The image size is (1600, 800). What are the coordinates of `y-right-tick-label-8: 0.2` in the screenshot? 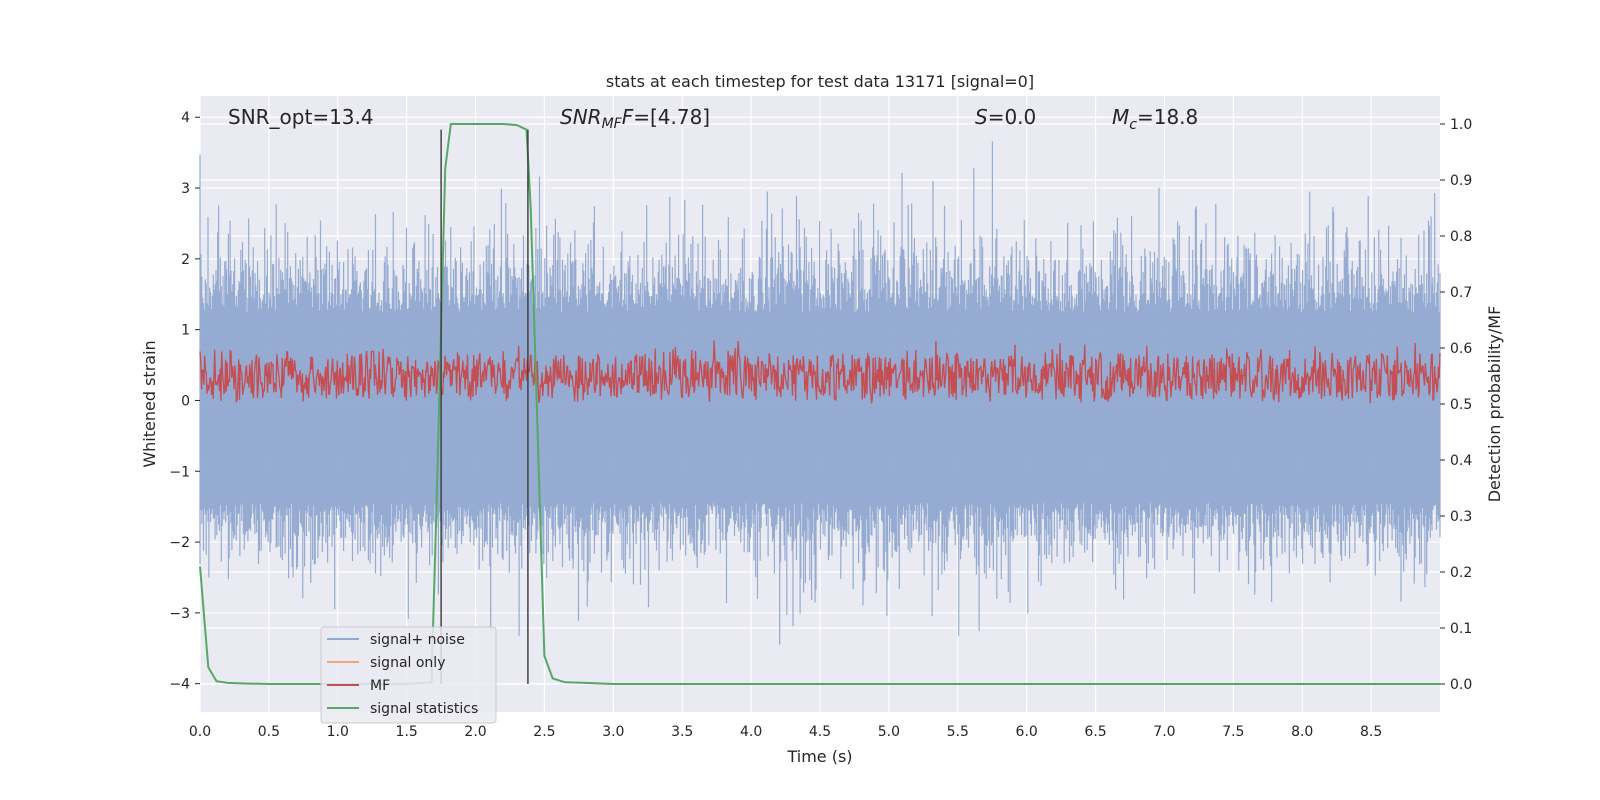 It's located at (1461, 573).